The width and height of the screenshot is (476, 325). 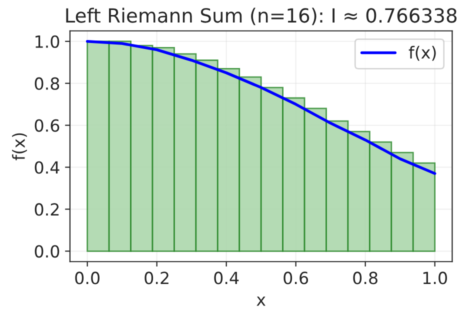 I want to click on legend-label: f(x), so click(x=422, y=53).